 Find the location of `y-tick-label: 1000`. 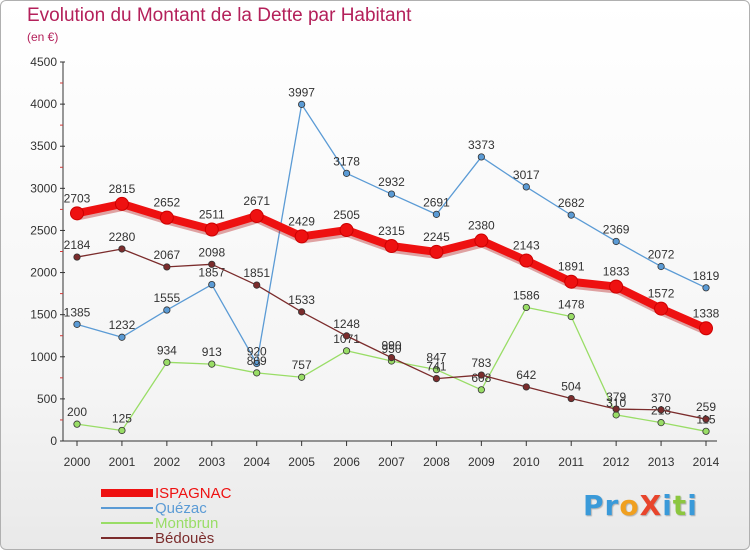

y-tick-label: 1000 is located at coordinates (43, 357).